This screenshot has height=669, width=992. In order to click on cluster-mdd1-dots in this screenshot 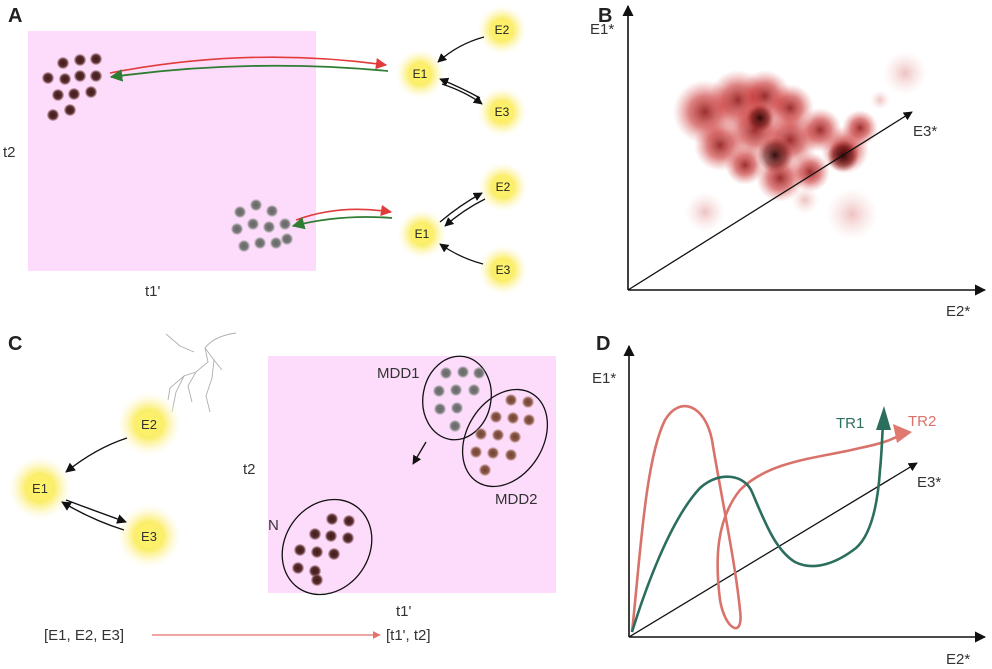, I will do `click(459, 399)`.